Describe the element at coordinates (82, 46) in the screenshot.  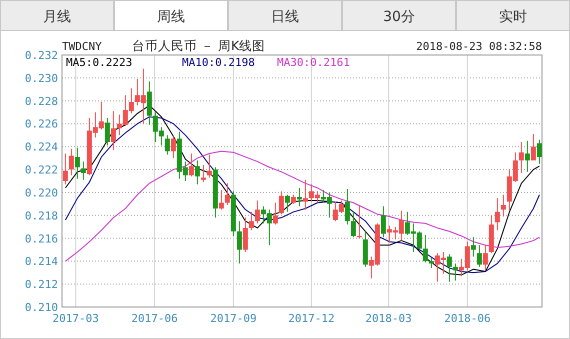
I see `chart-subtitle: TWDCNY` at that location.